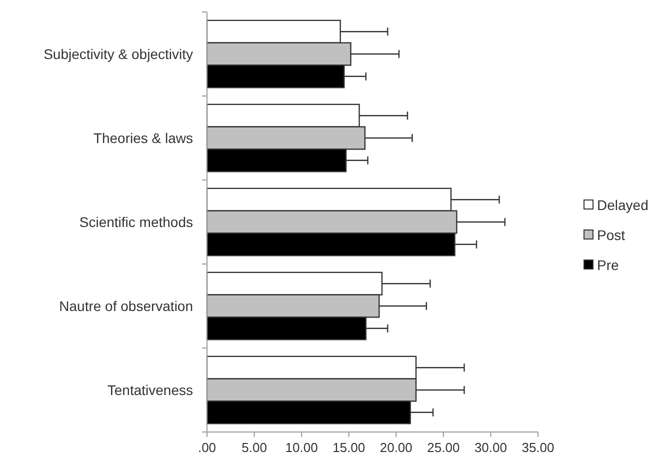  Describe the element at coordinates (207, 447) in the screenshot. I see `x-tick-label: .00` at that location.